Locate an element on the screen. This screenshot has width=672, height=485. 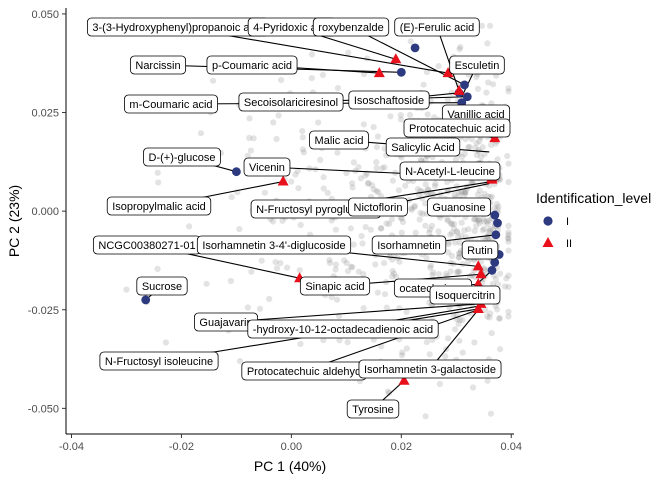
annotation-label-text: (E)-Ferulic acid is located at coordinates (437, 28).